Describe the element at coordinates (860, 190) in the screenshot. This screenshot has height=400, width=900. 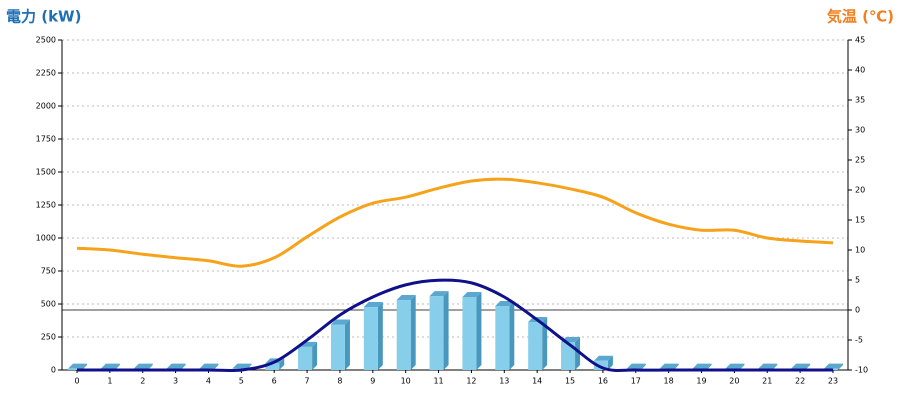
I see `y2-tick-label: 20` at that location.